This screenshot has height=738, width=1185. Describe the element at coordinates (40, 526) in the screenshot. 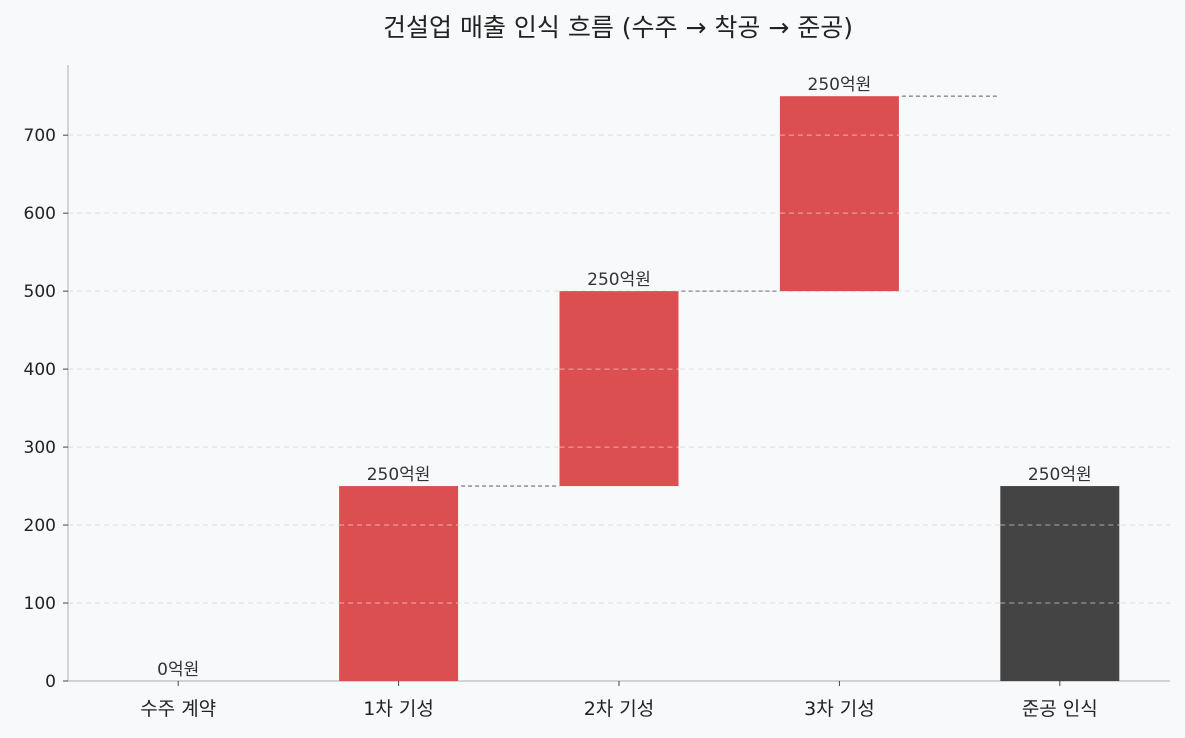

I see `y-tick-label: 200` at that location.